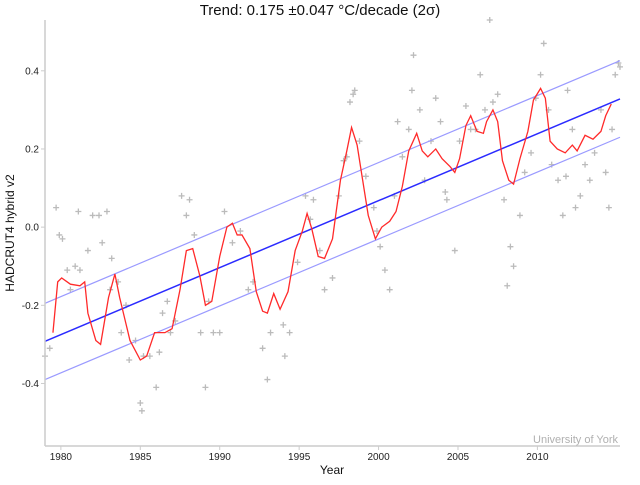  I want to click on x-tick-label: 2000, so click(378, 457).